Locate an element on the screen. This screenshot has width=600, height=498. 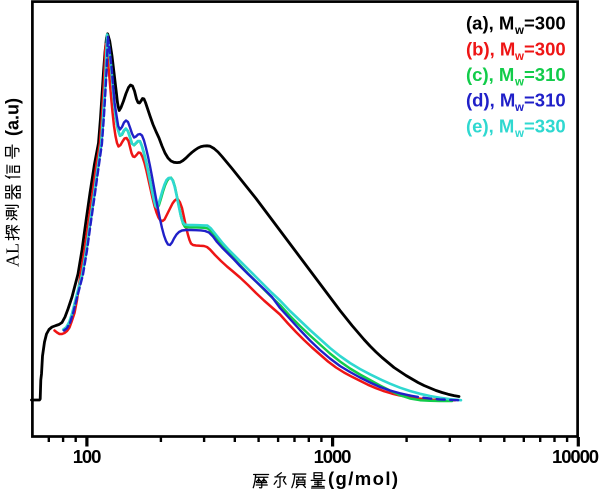
svg-text: (a), M is located at coordinates (490, 23).